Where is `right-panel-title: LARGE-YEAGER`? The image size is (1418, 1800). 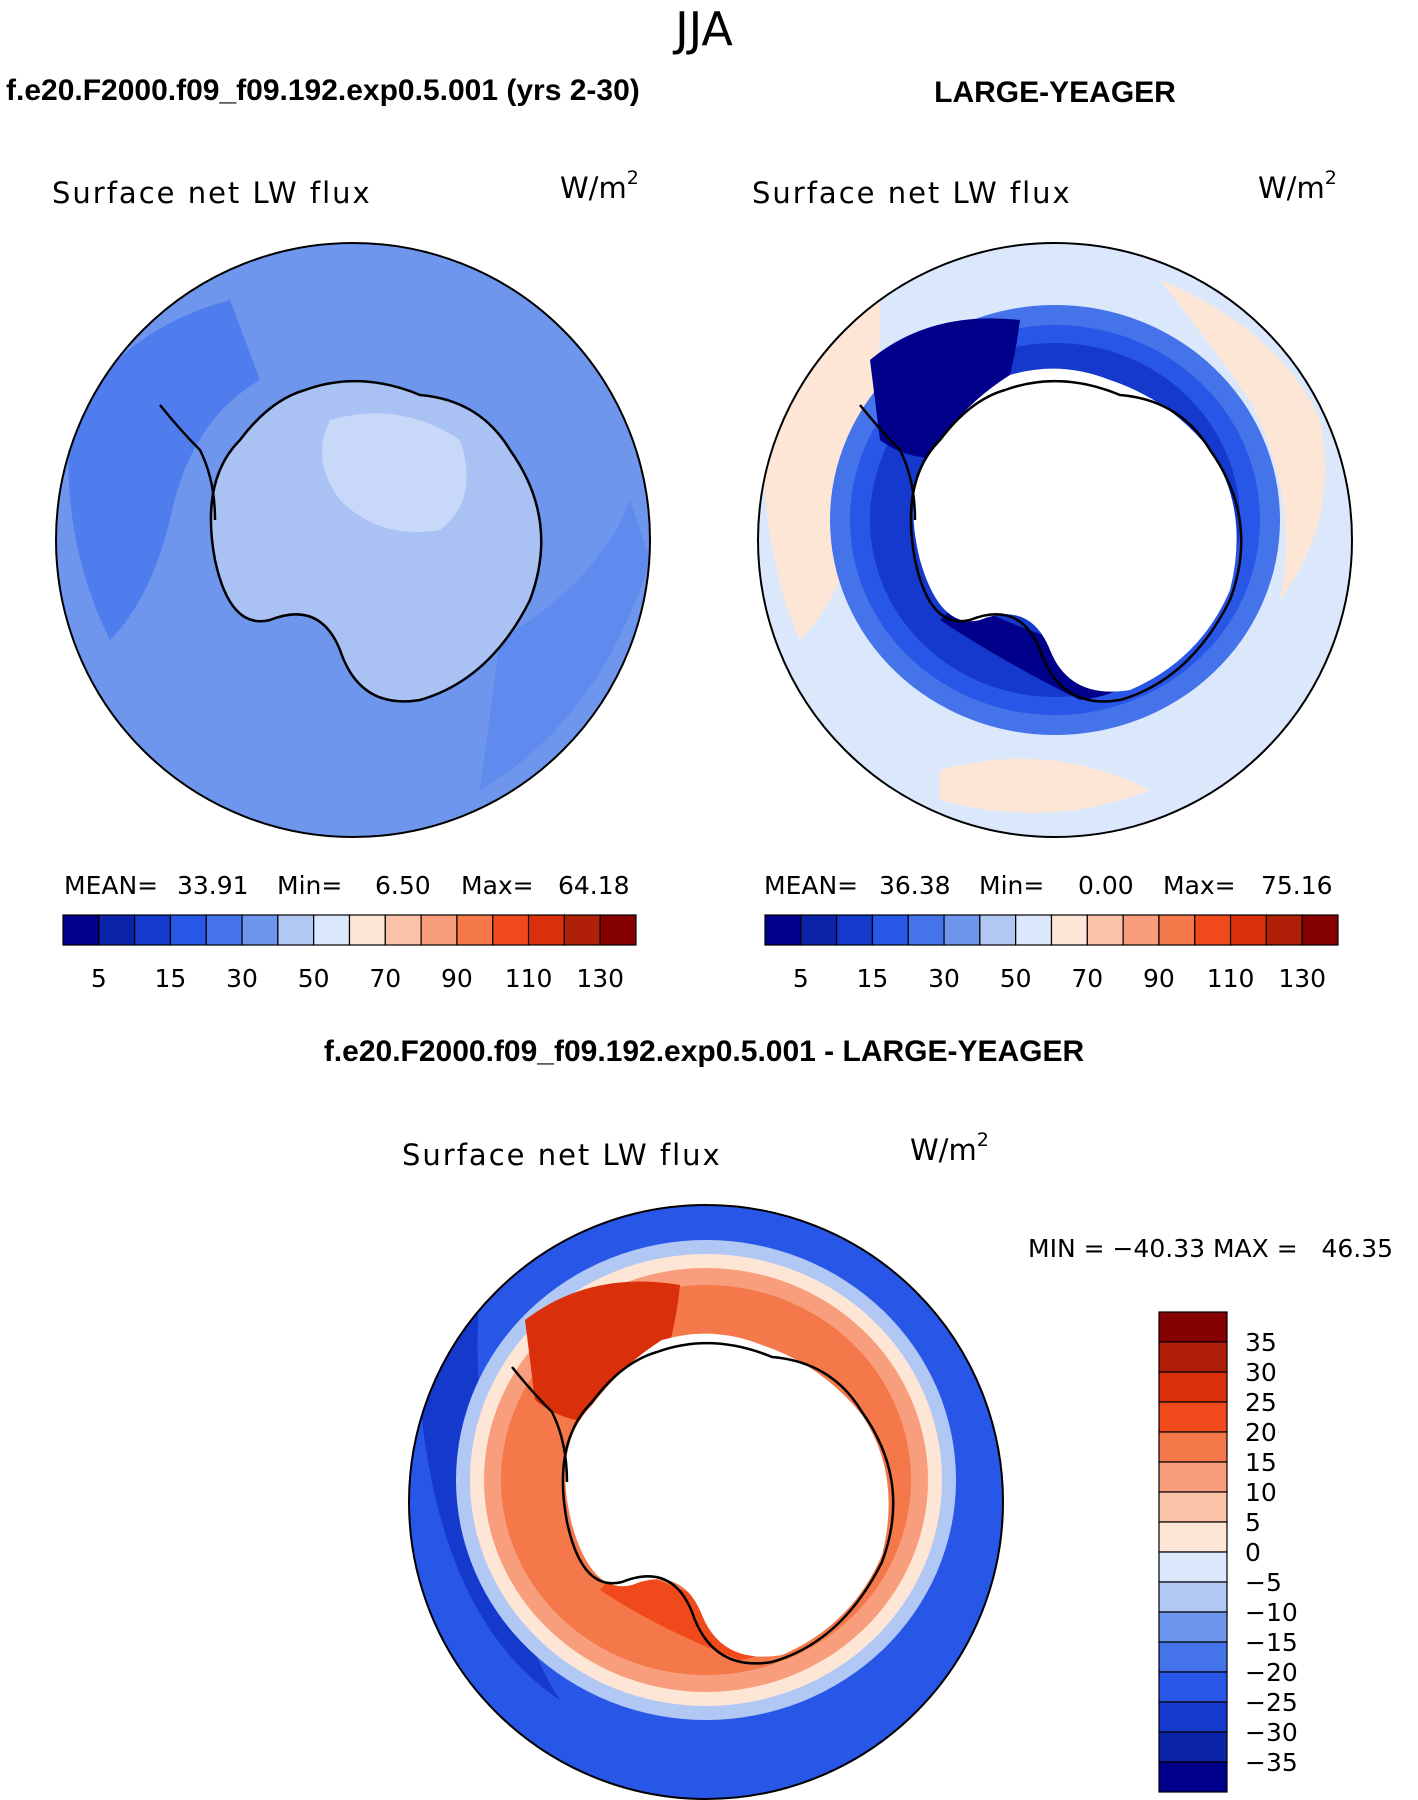
right-panel-title: LARGE-YEAGER is located at coordinates (1055, 92).